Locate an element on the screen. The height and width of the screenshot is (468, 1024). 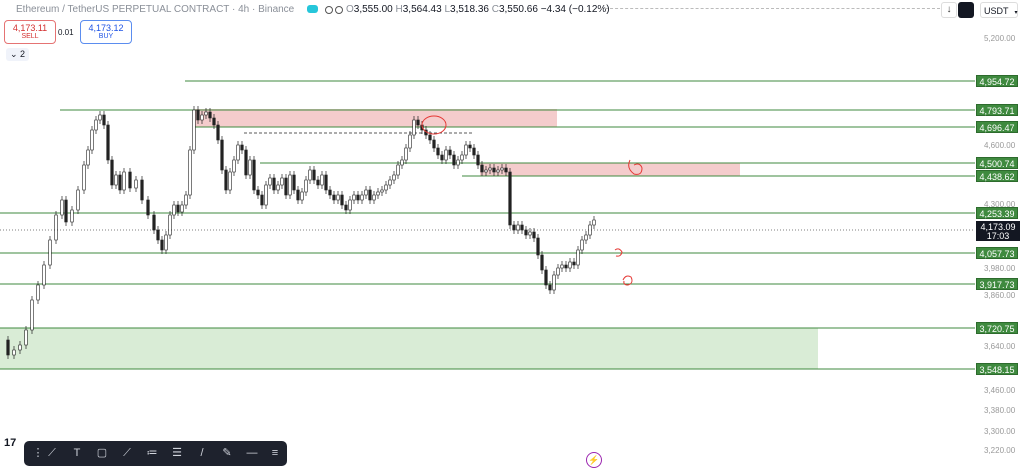
download-arrow-icon: ↓ is located at coordinates (949, 10).